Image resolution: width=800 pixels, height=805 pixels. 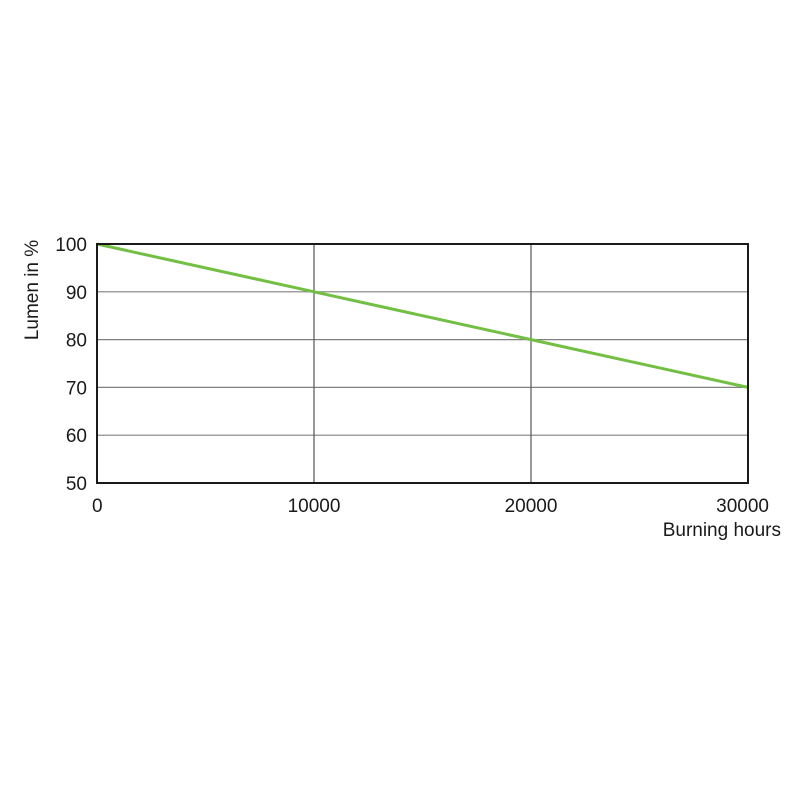 I want to click on y-tick-label: 80, so click(x=76, y=341).